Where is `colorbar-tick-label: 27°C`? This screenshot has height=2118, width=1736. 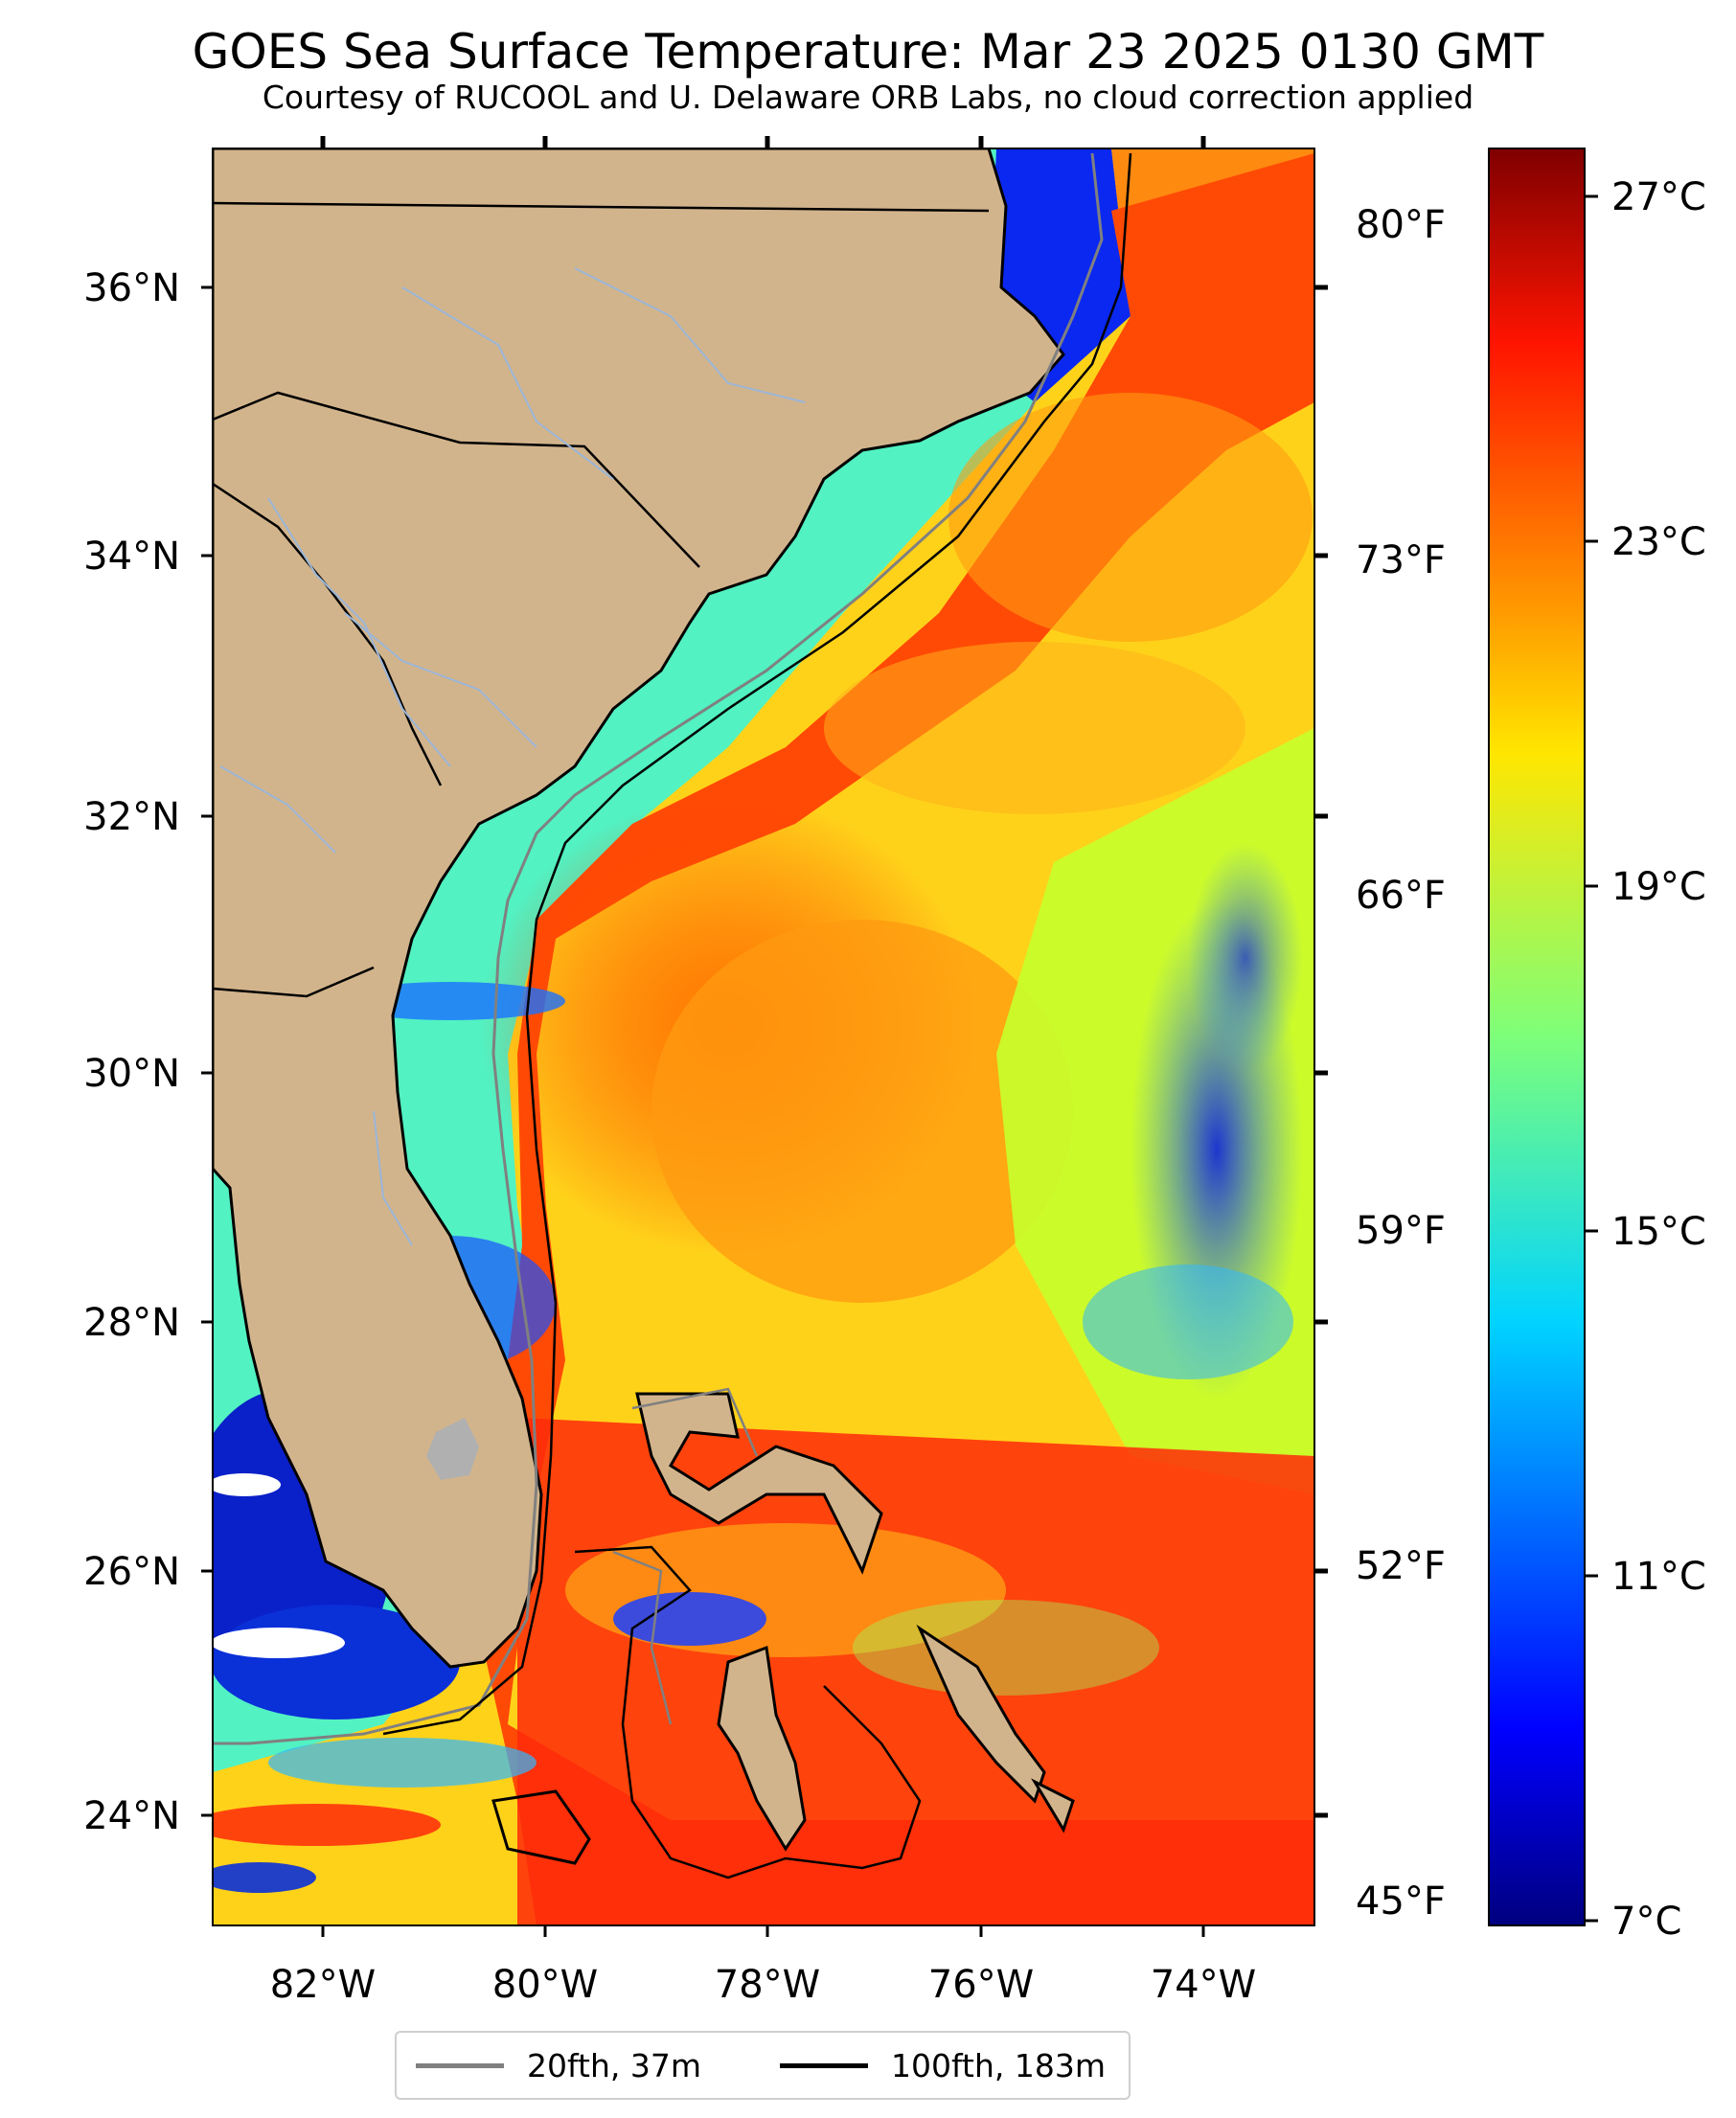
colorbar-tick-label: 27°C is located at coordinates (1658, 197).